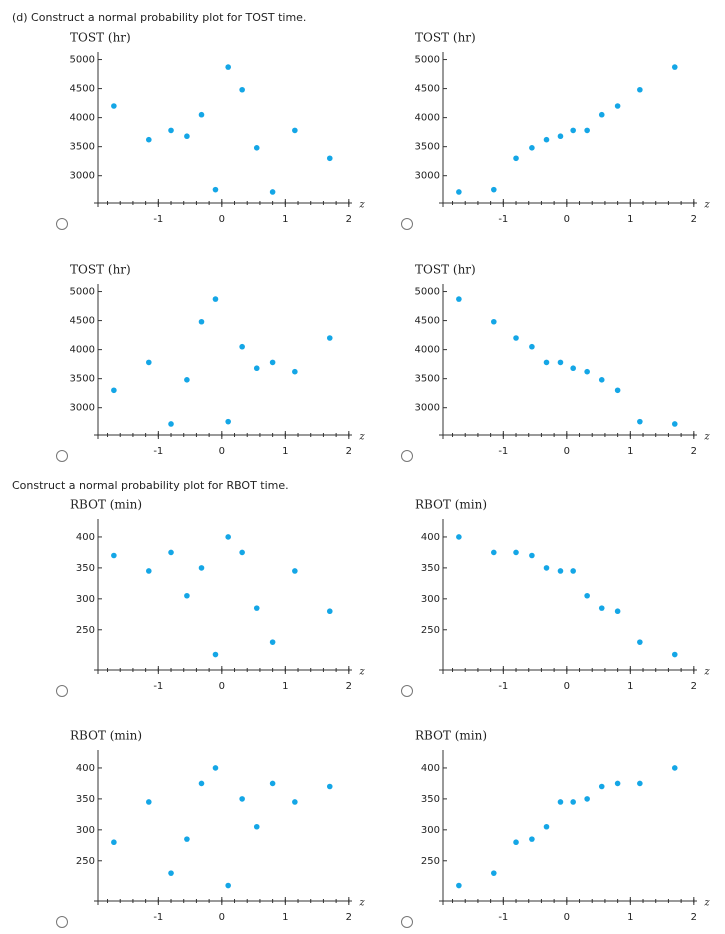 The width and height of the screenshot is (725, 934). I want to click on y-tick-label: 4000, so click(427, 350).